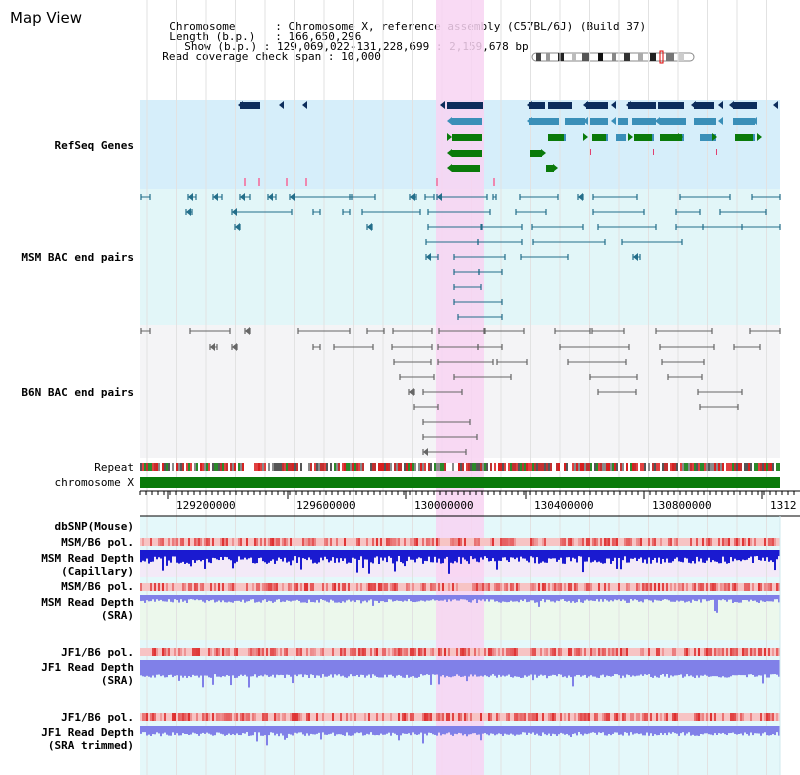 This screenshot has height=775, width=800. What do you see at coordinates (97, 586) in the screenshot?
I see `msm-b6-pol-label-2: MSM/B6 pol.` at bounding box center [97, 586].